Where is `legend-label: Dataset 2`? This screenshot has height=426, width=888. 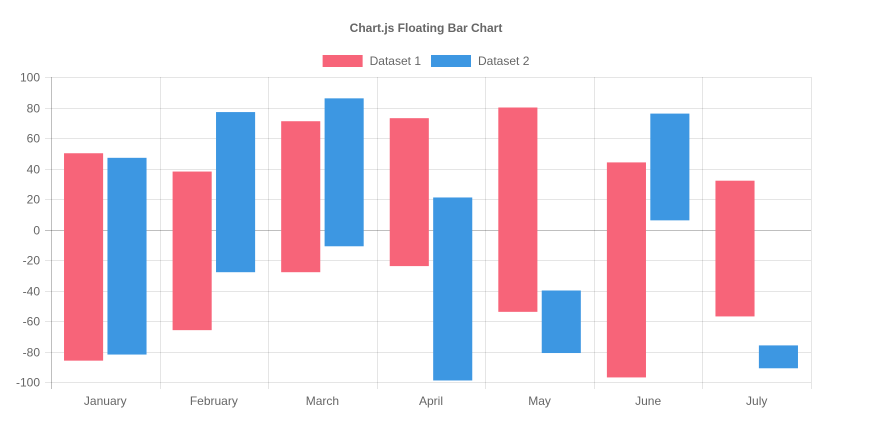
legend-label: Dataset 2 is located at coordinates (504, 61).